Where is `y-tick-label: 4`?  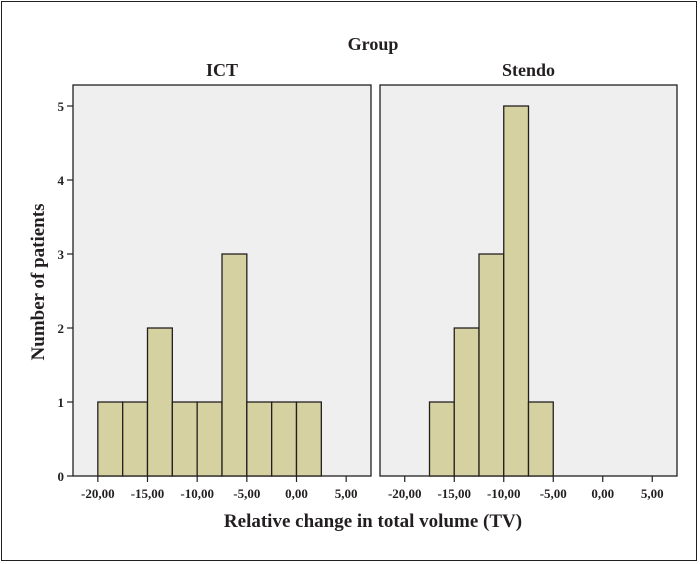
y-tick-label: 4 is located at coordinates (61, 180).